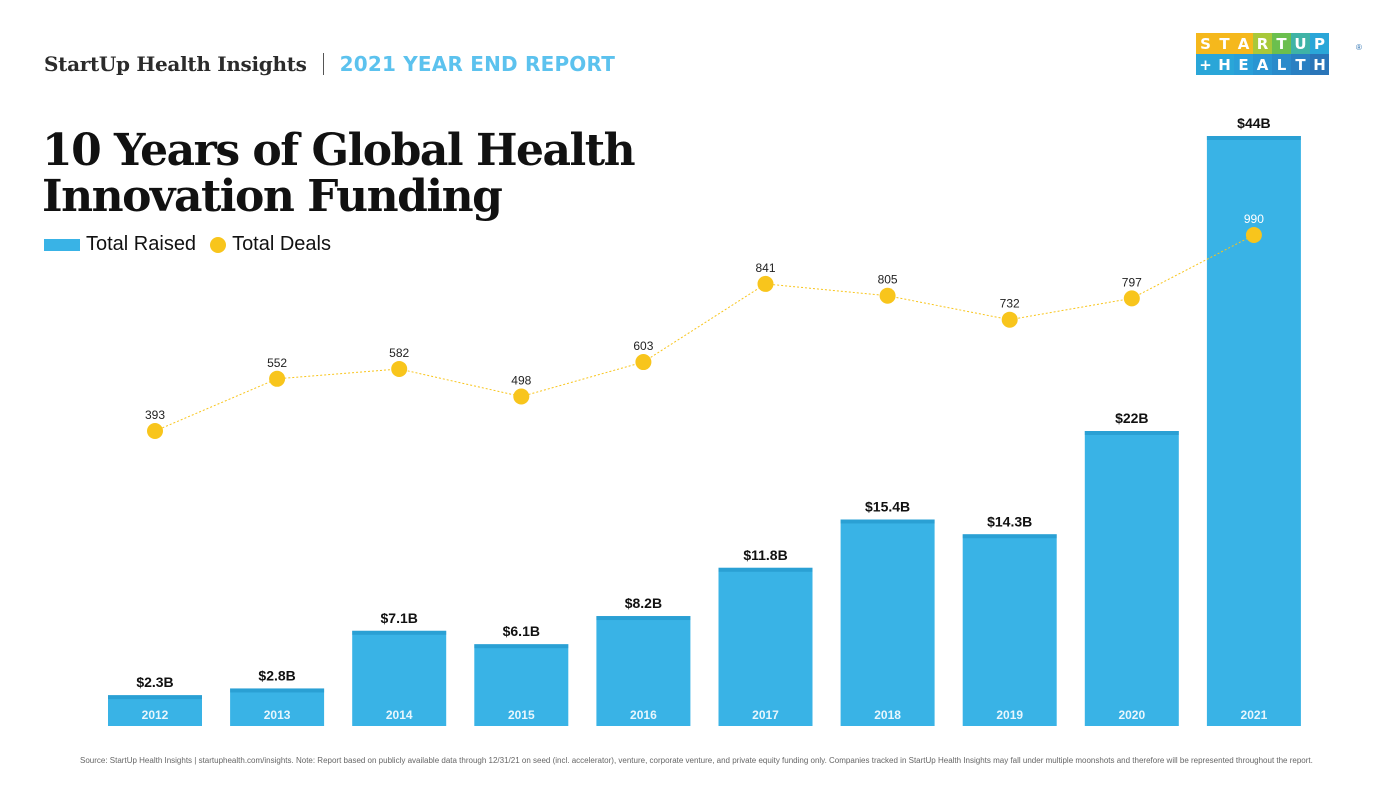  What do you see at coordinates (1131, 578) in the screenshot?
I see `bar-2020` at bounding box center [1131, 578].